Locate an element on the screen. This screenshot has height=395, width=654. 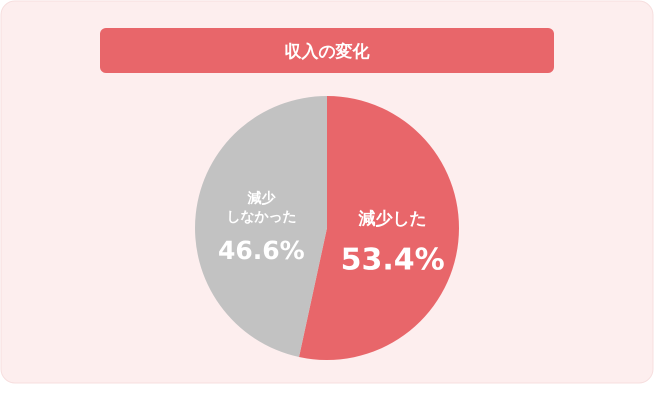
slice-label: 減少しなかった is located at coordinates (261, 208).